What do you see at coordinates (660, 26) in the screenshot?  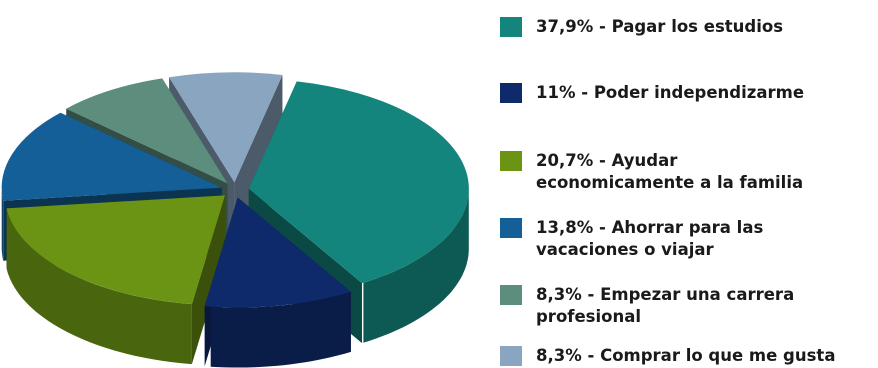 I see `legend-label: 37,9% - Pagar los estudios` at bounding box center [660, 26].